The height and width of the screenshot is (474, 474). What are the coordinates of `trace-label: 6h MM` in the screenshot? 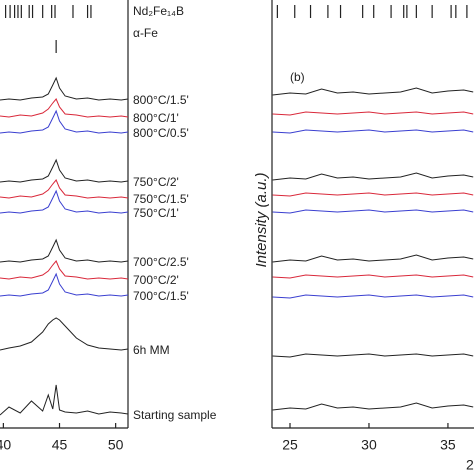 It's located at (151, 350).